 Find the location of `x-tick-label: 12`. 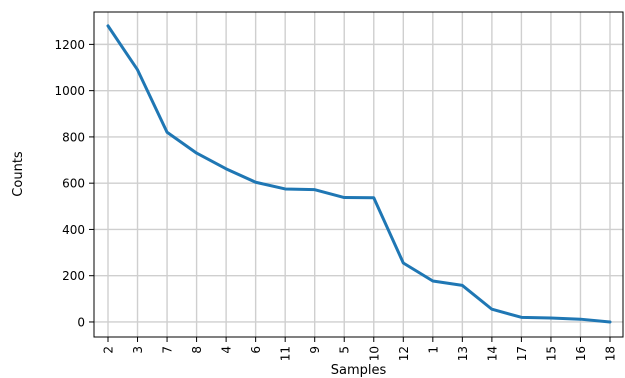

x-tick-label: 12 is located at coordinates (404, 353).